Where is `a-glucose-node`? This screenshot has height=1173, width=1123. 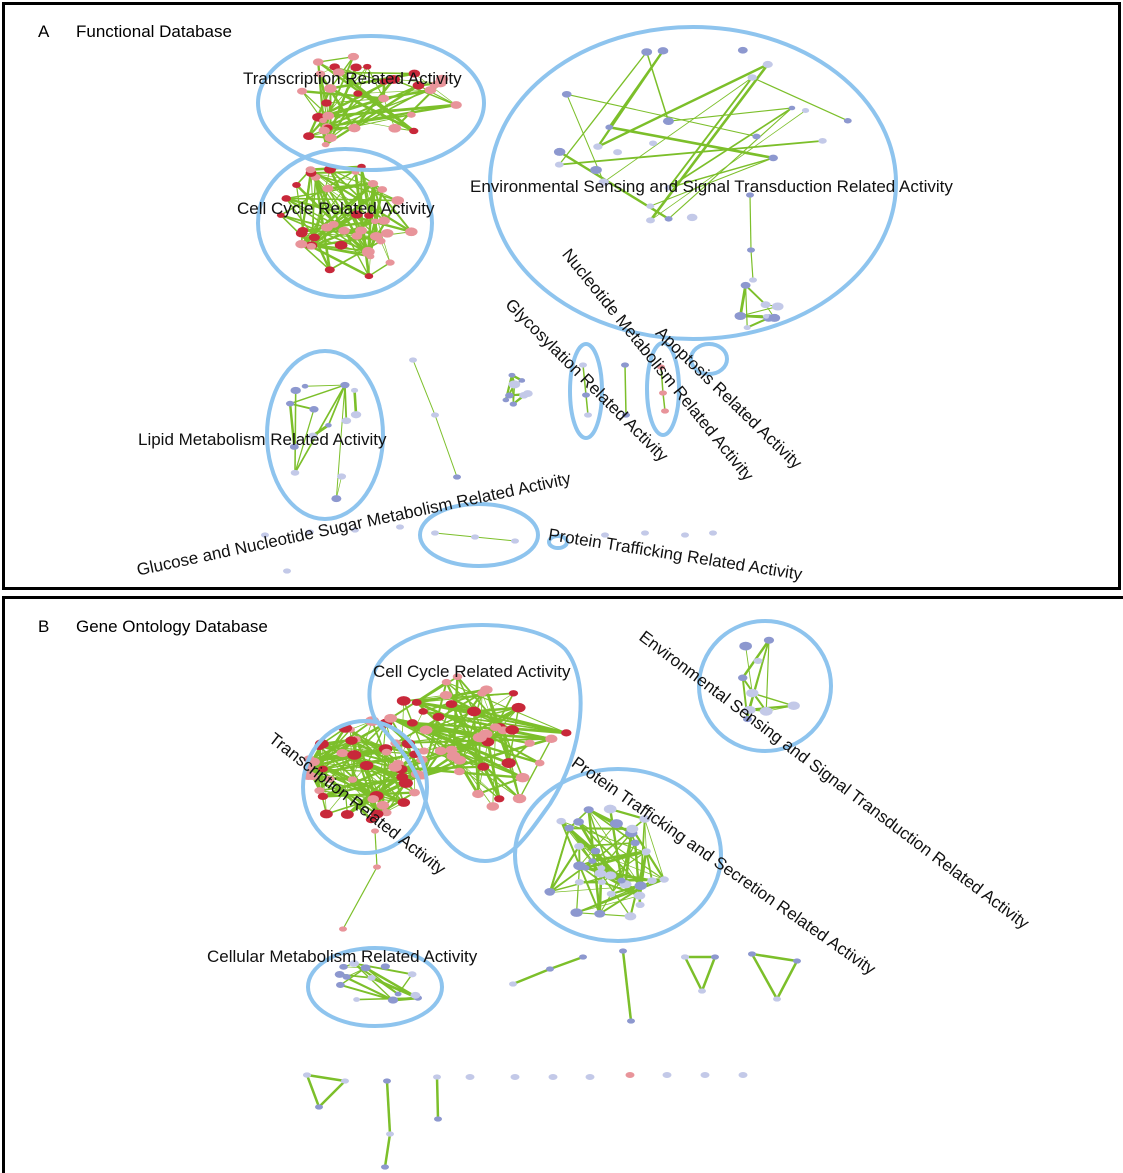 a-glucose-node is located at coordinates (515, 541).